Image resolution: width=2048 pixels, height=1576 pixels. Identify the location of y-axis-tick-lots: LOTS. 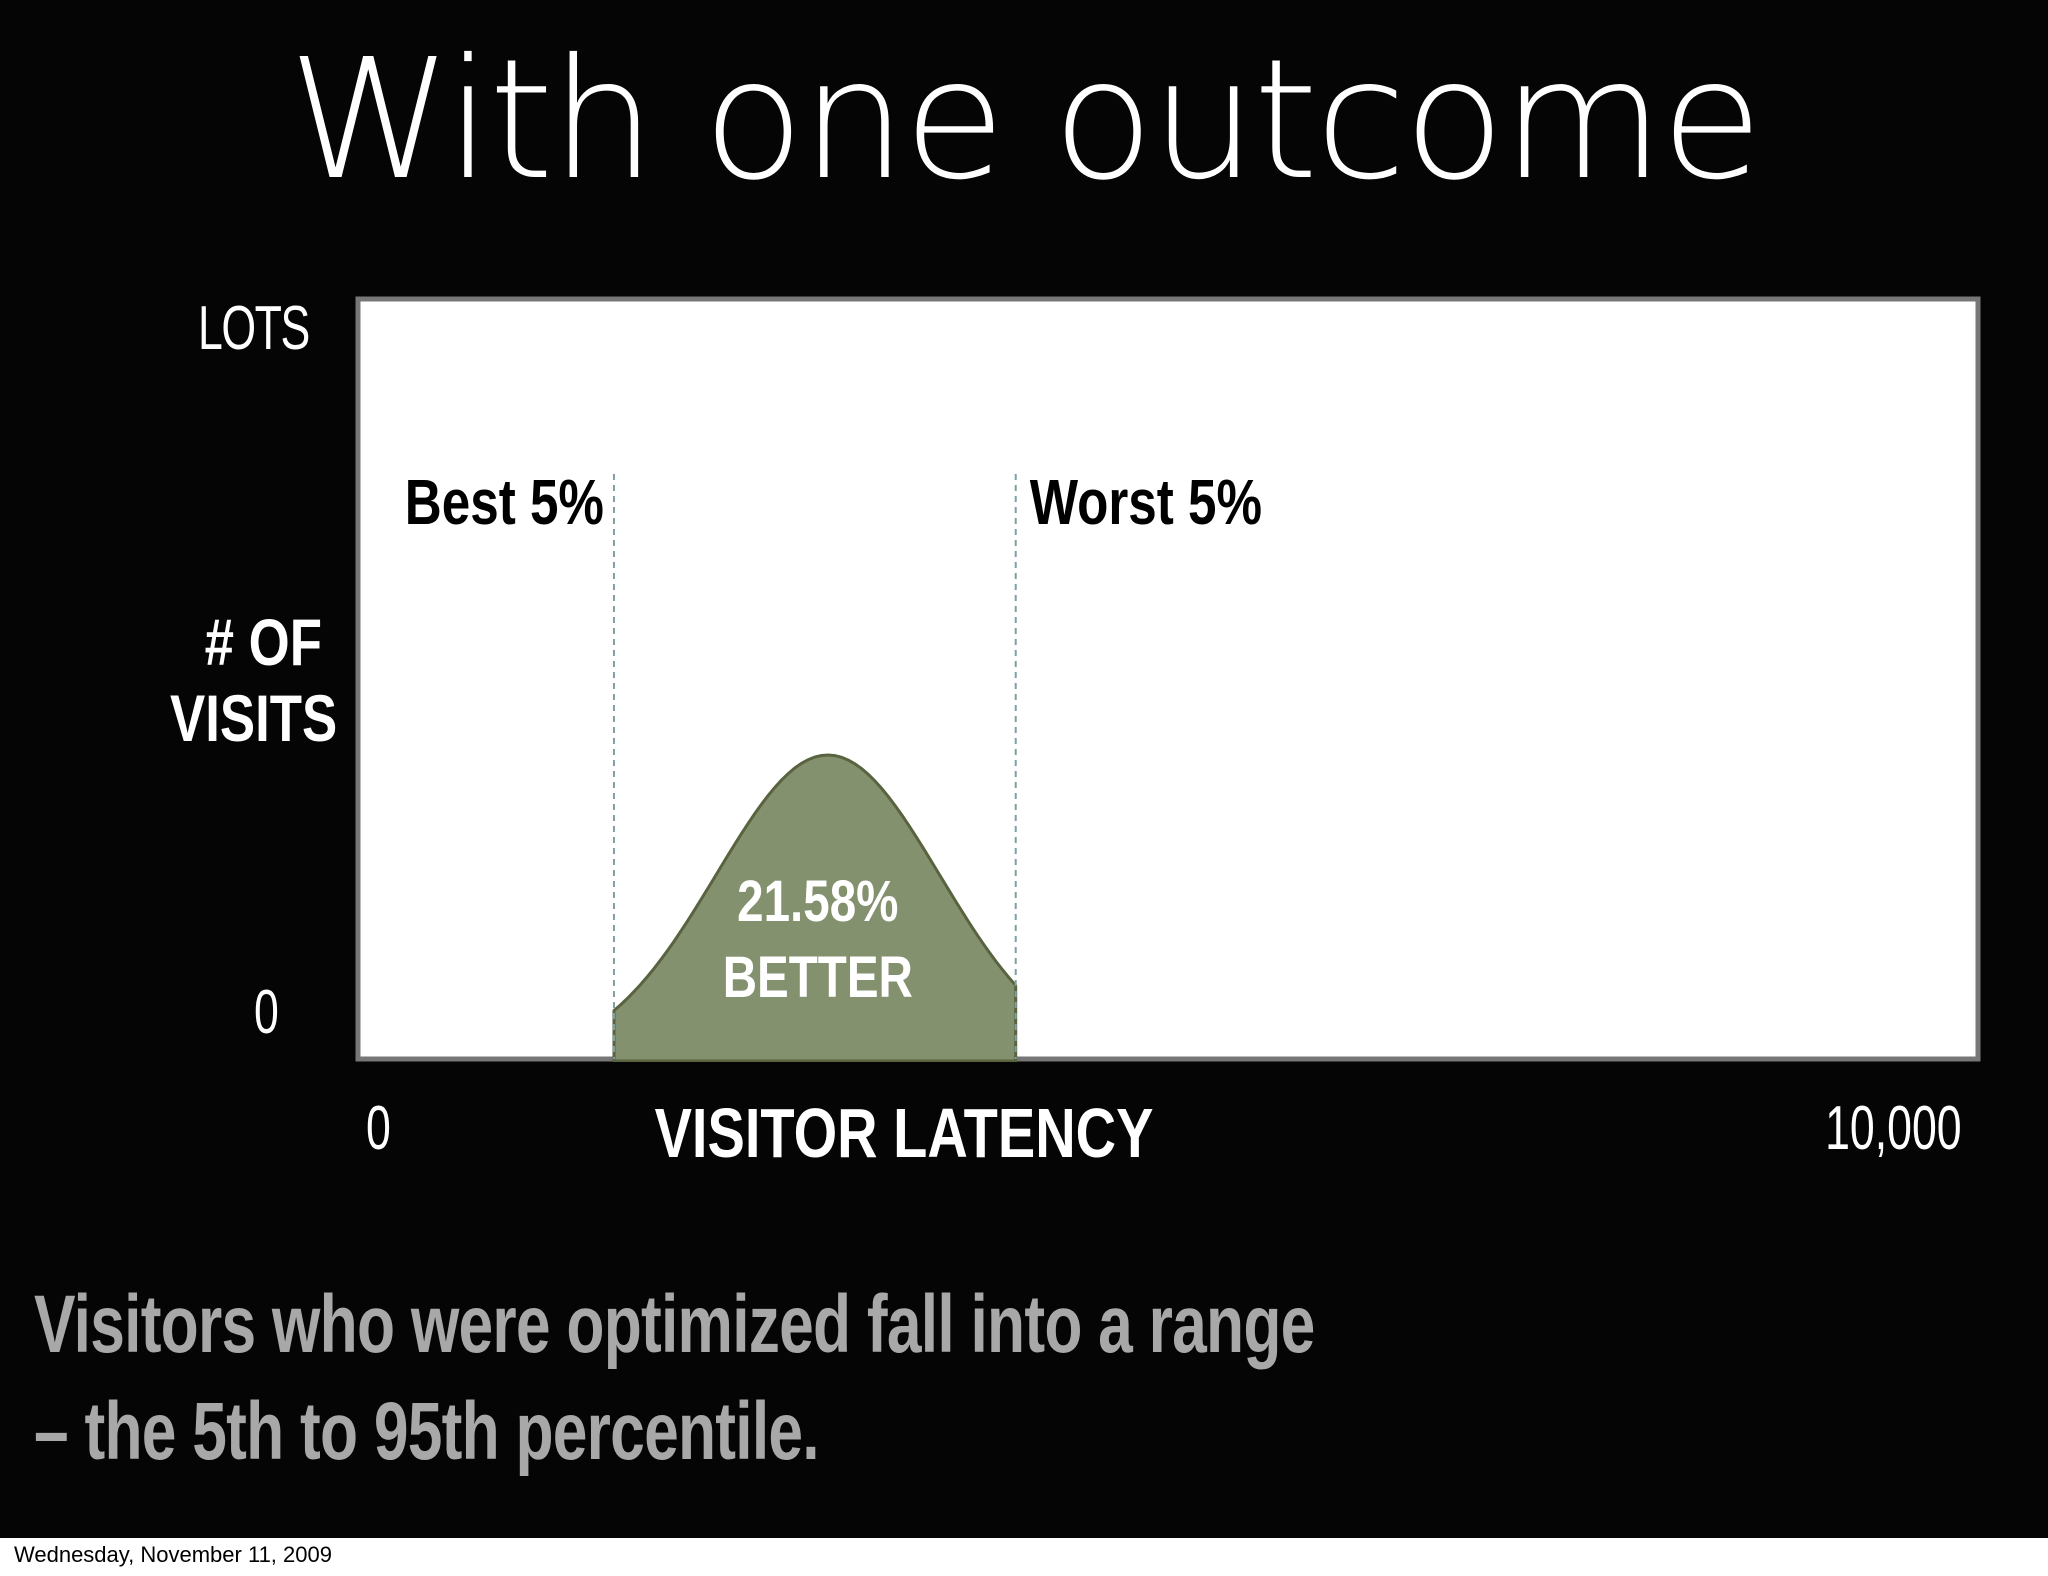
(254, 328).